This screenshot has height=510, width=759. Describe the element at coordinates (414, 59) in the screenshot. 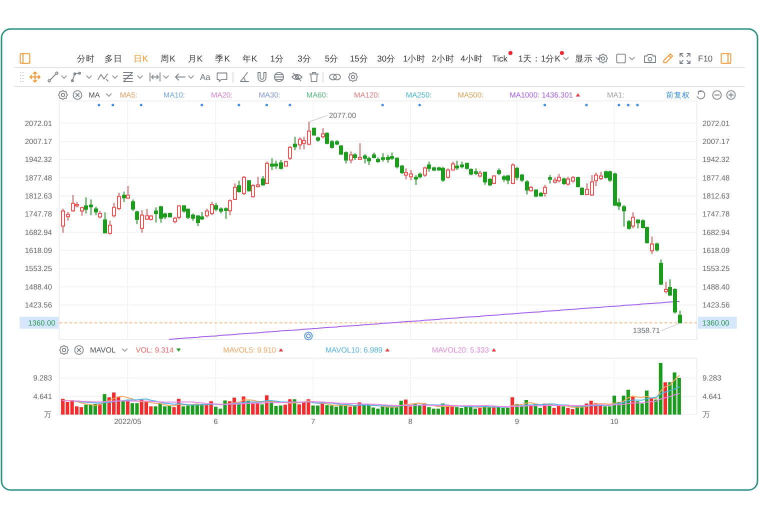

I see `text: 1小时` at that location.